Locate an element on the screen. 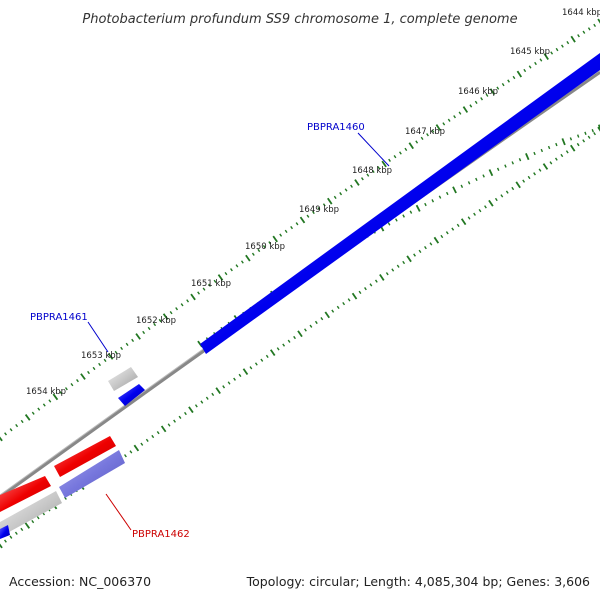 Image resolution: width=600 pixels, height=600 pixels. leader-line-pbpra1460 is located at coordinates (373, 149).